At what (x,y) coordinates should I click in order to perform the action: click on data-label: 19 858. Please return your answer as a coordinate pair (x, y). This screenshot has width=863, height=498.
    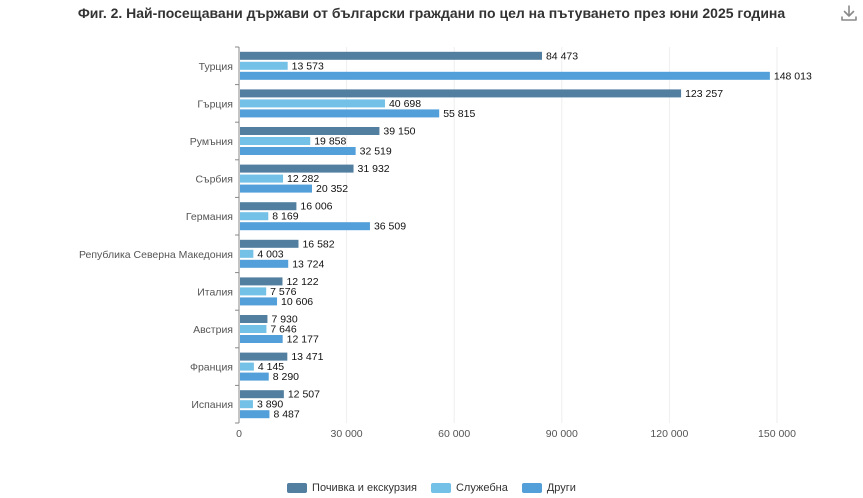
    Looking at the image, I should click on (330, 142).